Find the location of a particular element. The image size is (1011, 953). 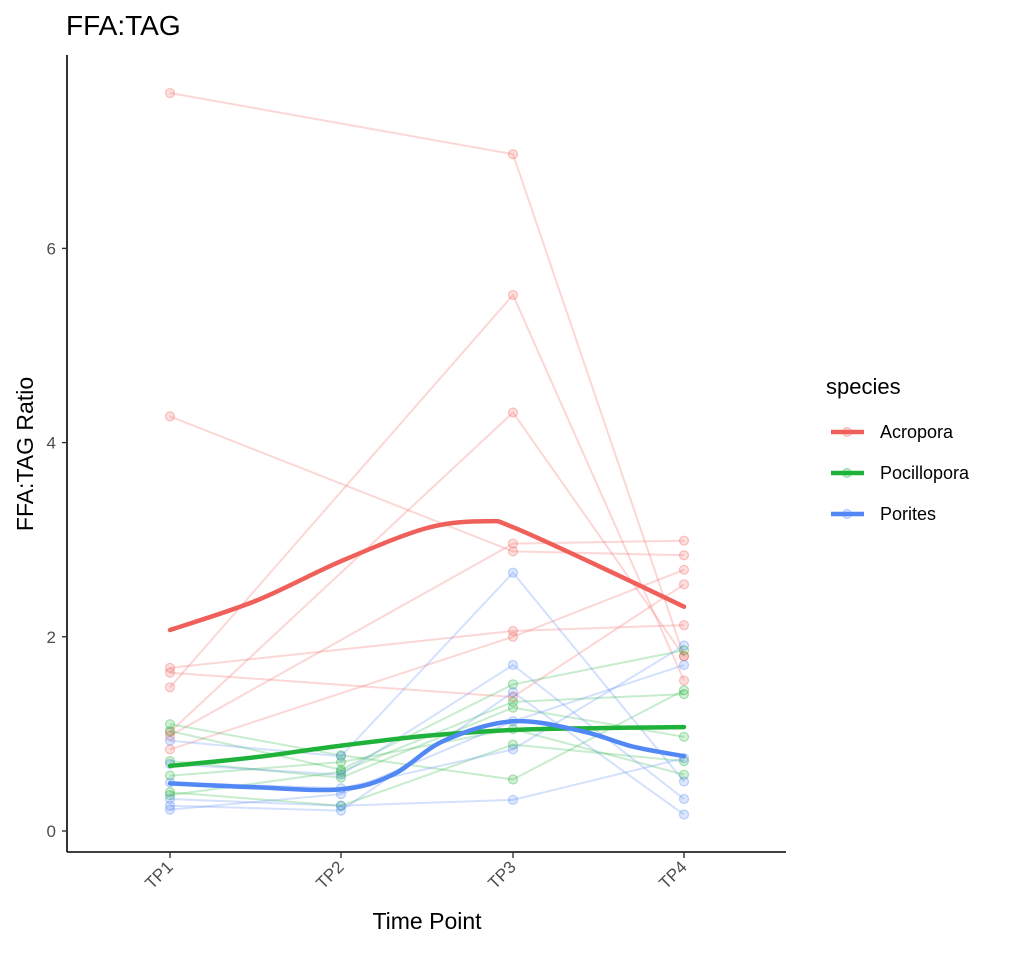

legend-title: species is located at coordinates (863, 386).